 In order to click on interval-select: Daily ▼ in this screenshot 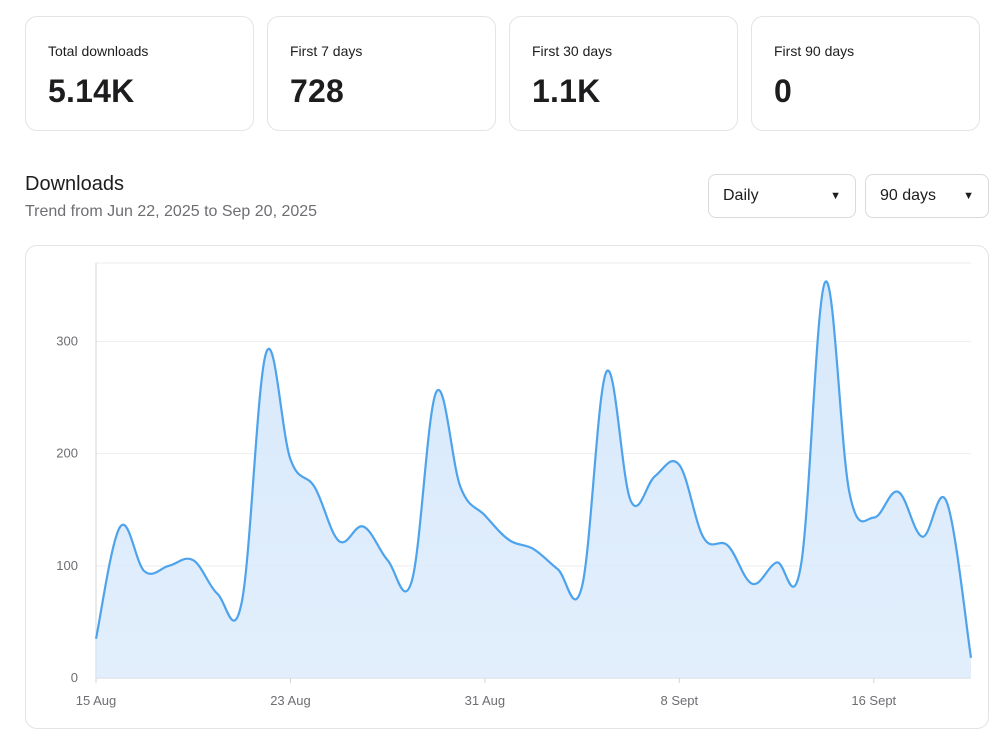, I will do `click(782, 196)`.